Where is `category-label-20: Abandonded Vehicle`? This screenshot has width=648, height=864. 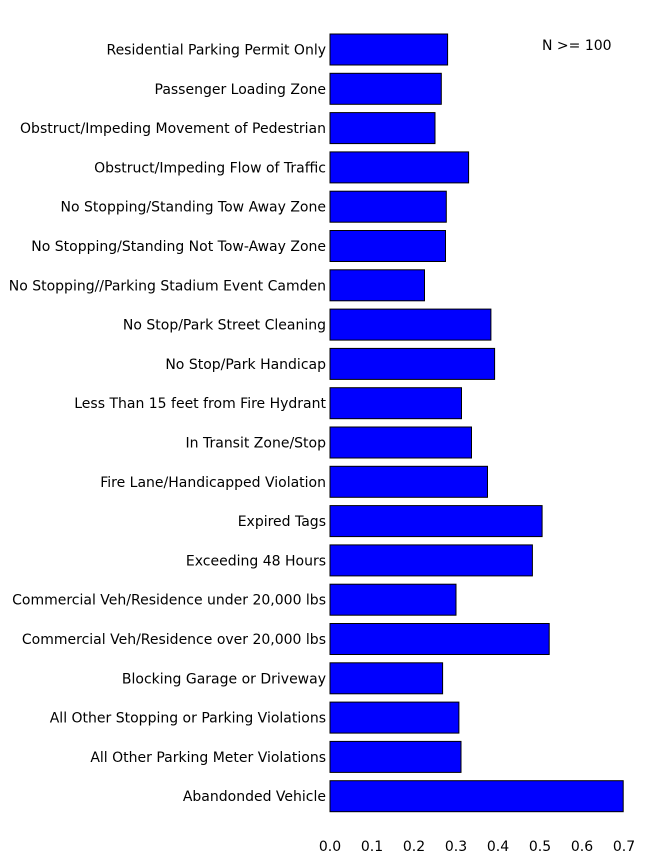
category-label-20: Abandonded Vehicle is located at coordinates (254, 797).